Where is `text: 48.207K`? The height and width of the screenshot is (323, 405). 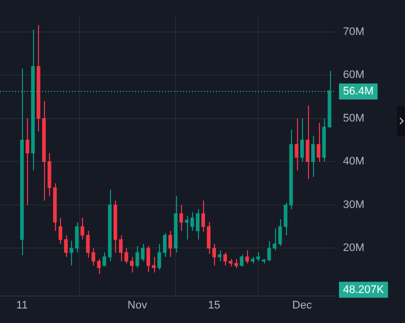
text: 48.207K is located at coordinates (364, 290).